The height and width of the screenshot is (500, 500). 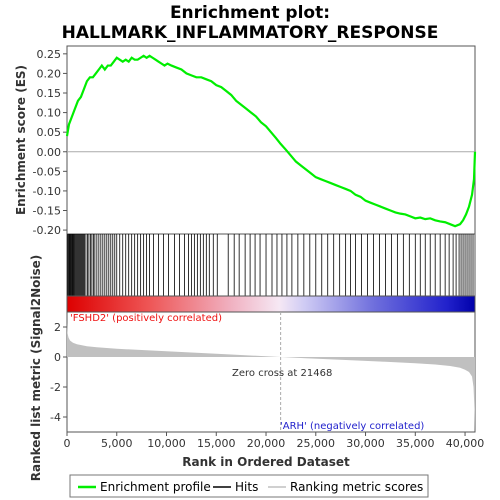 What do you see at coordinates (49, 73) in the screenshot?
I see `es-y-tick-label: 0.20` at bounding box center [49, 73].